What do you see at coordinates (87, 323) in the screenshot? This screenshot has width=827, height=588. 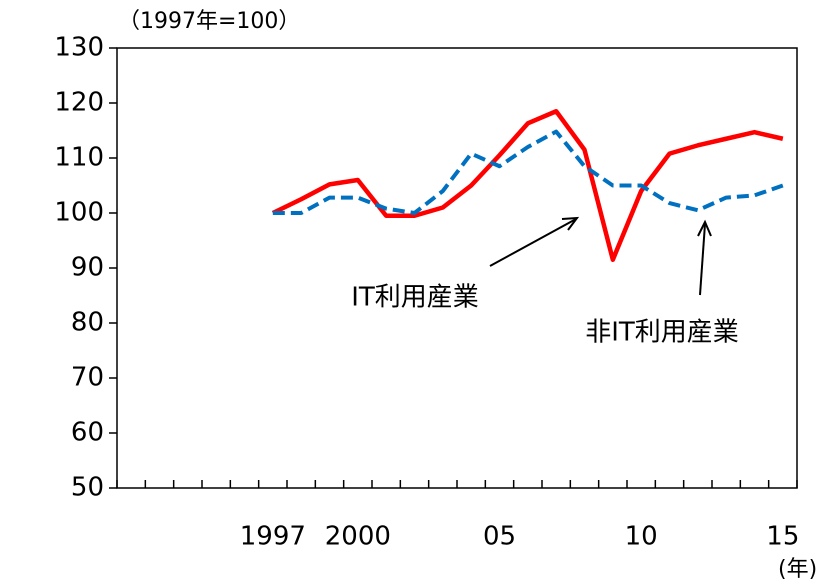 I see `y-tick-label: 80` at bounding box center [87, 323].